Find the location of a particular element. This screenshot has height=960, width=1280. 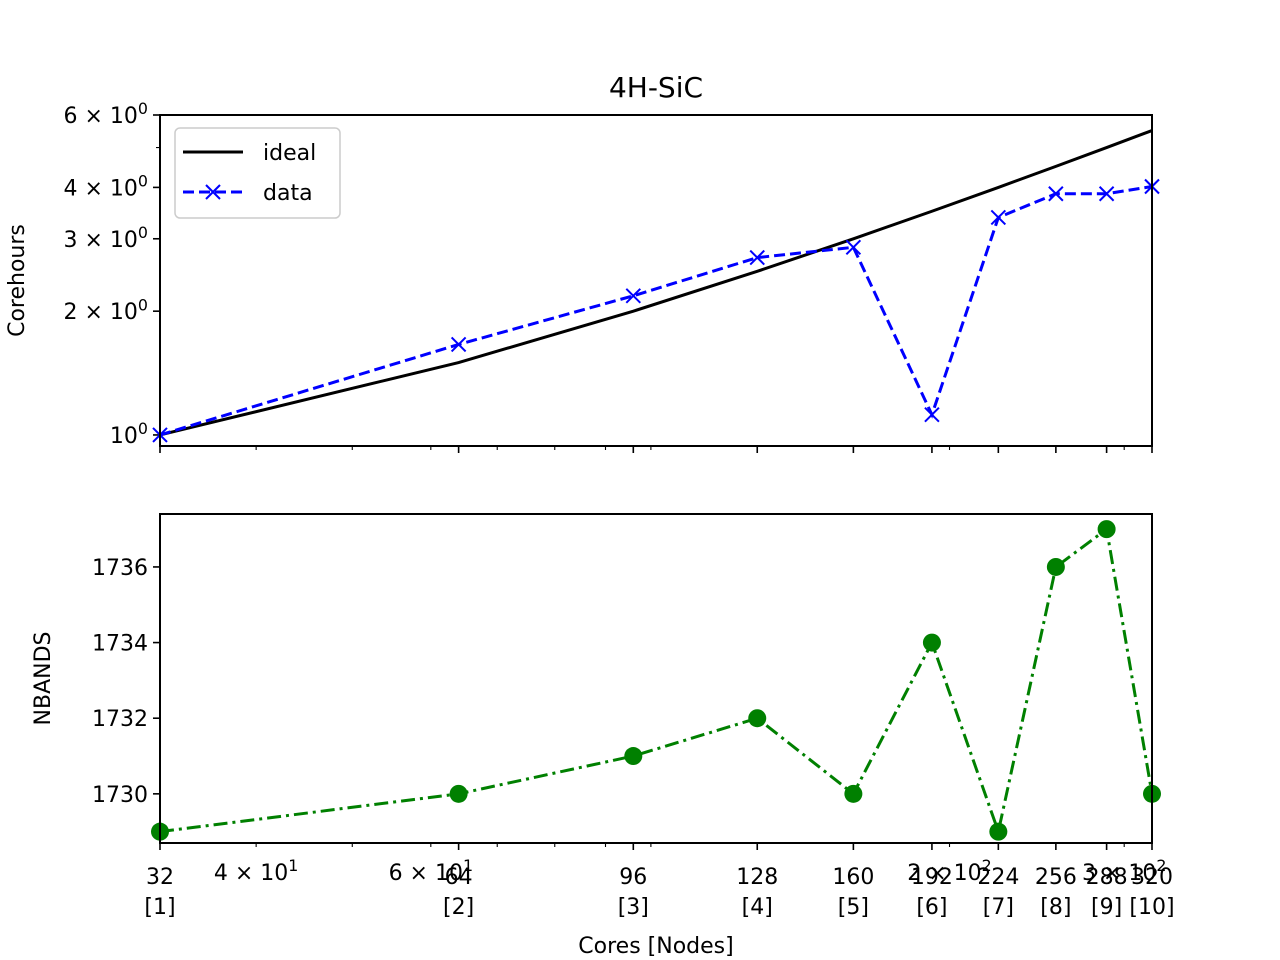

x-tick-label-nodes: [4] is located at coordinates (757, 907).